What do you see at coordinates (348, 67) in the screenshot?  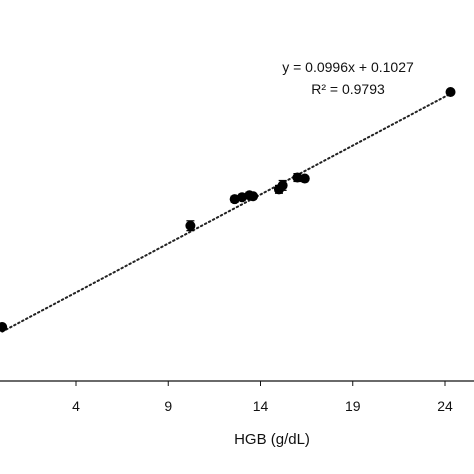 I see `trendline-equation: y = 0.0996x + 0.1027` at bounding box center [348, 67].